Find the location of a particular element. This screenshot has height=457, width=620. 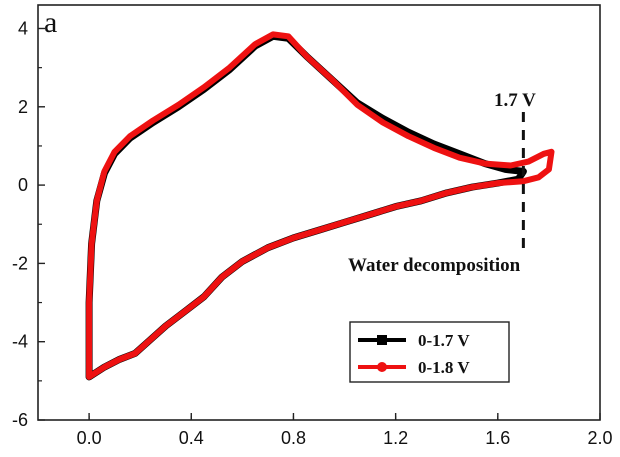

x-tick-label: 0.8 is located at coordinates (293, 438).